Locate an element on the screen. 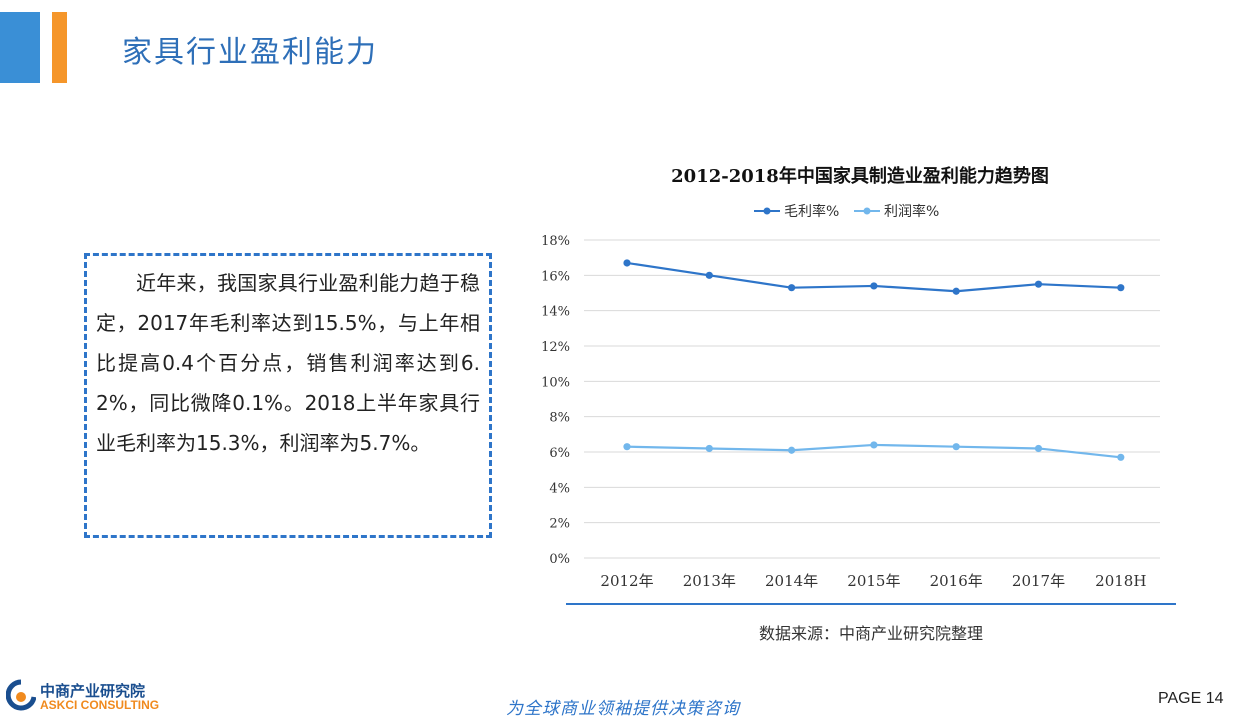  y-tick-label: 0% is located at coordinates (559, 559).